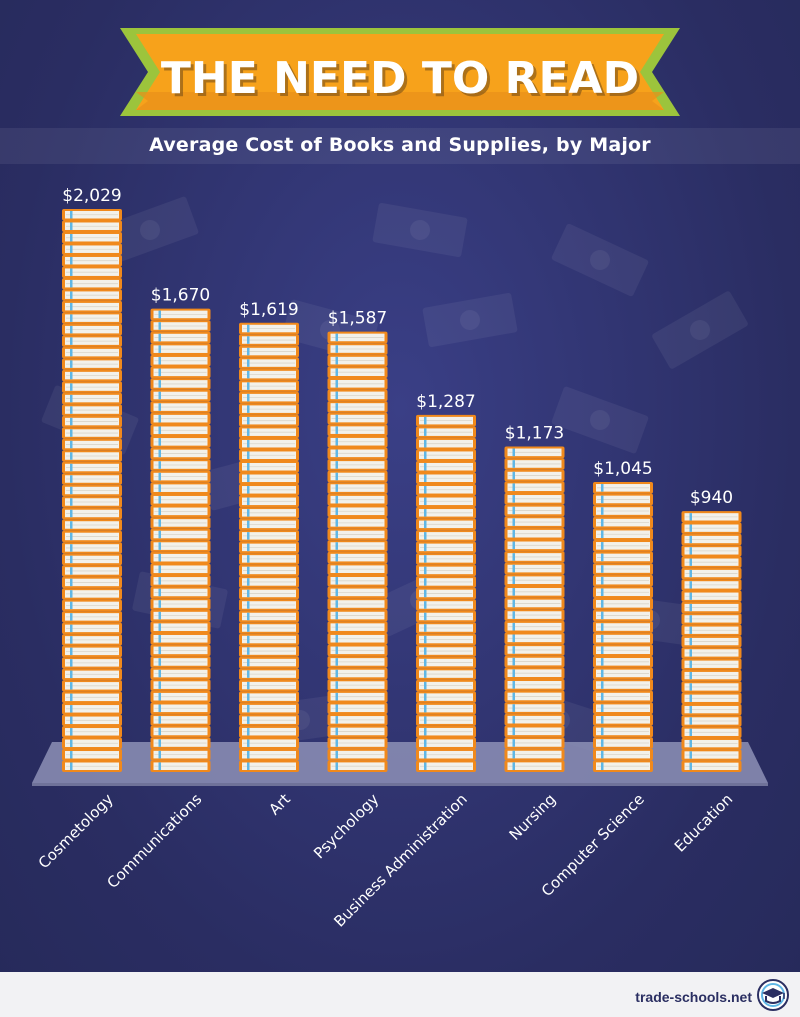 Image resolution: width=800 pixels, height=1017 pixels. What do you see at coordinates (91, 196) in the screenshot?
I see `value-label: $2,029` at bounding box center [91, 196].